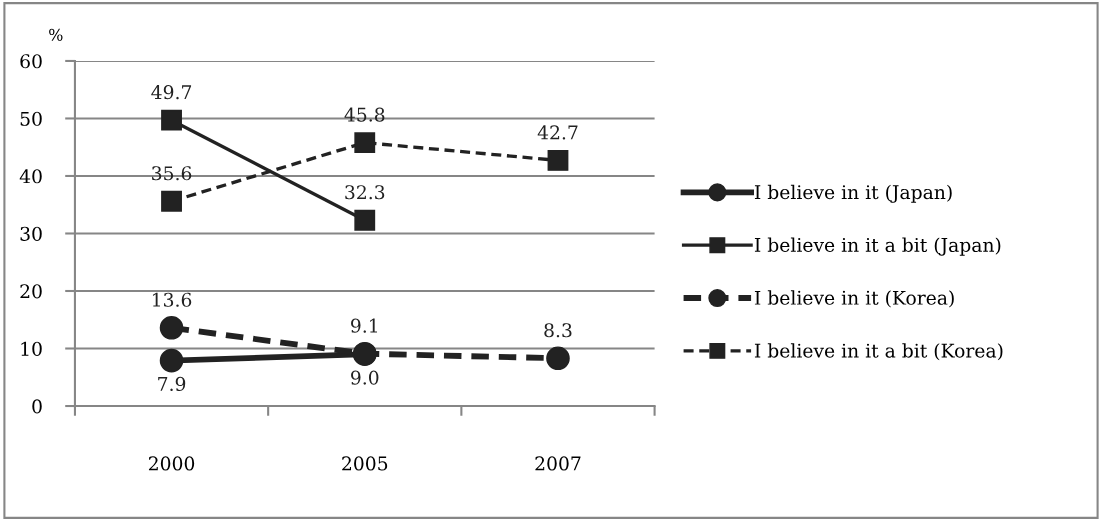 This screenshot has width=1102, height=521. I want to click on data-label: 35.6, so click(172, 173).